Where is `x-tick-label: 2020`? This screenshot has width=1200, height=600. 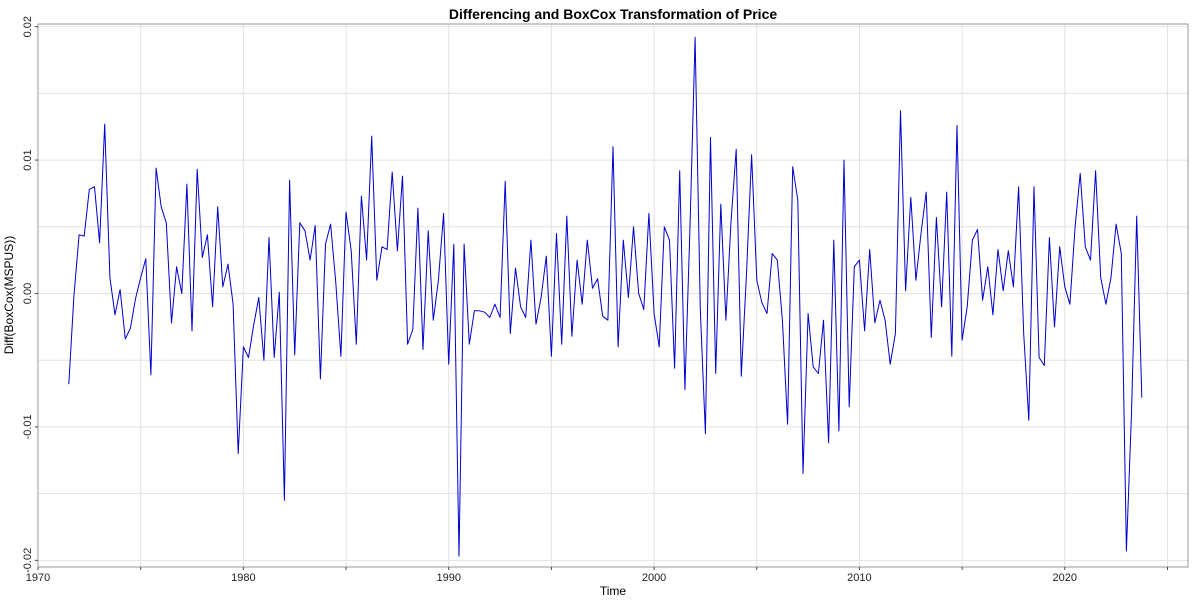 x-tick-label: 2020 is located at coordinates (1065, 578).